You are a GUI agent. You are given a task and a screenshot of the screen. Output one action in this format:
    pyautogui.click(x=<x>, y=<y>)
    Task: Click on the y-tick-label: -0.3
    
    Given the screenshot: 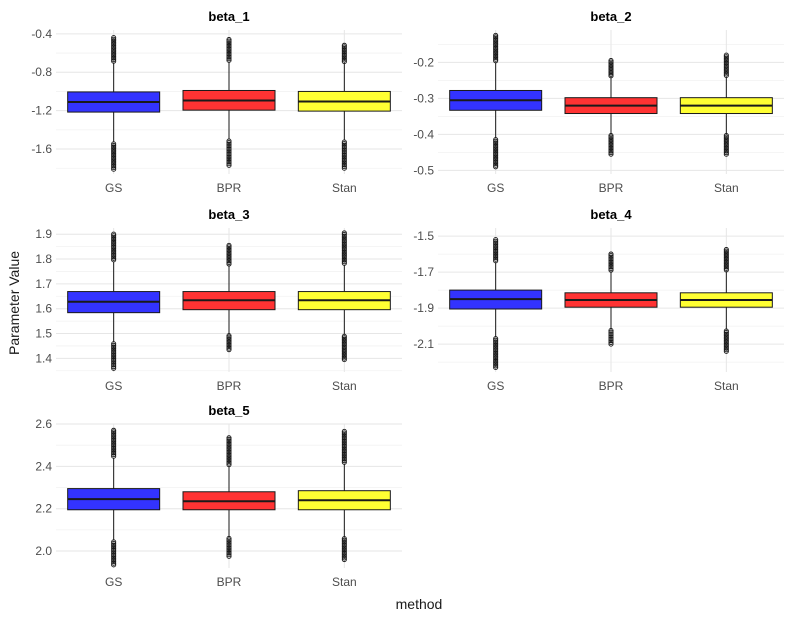 What is the action you would take?
    pyautogui.click(x=423, y=98)
    